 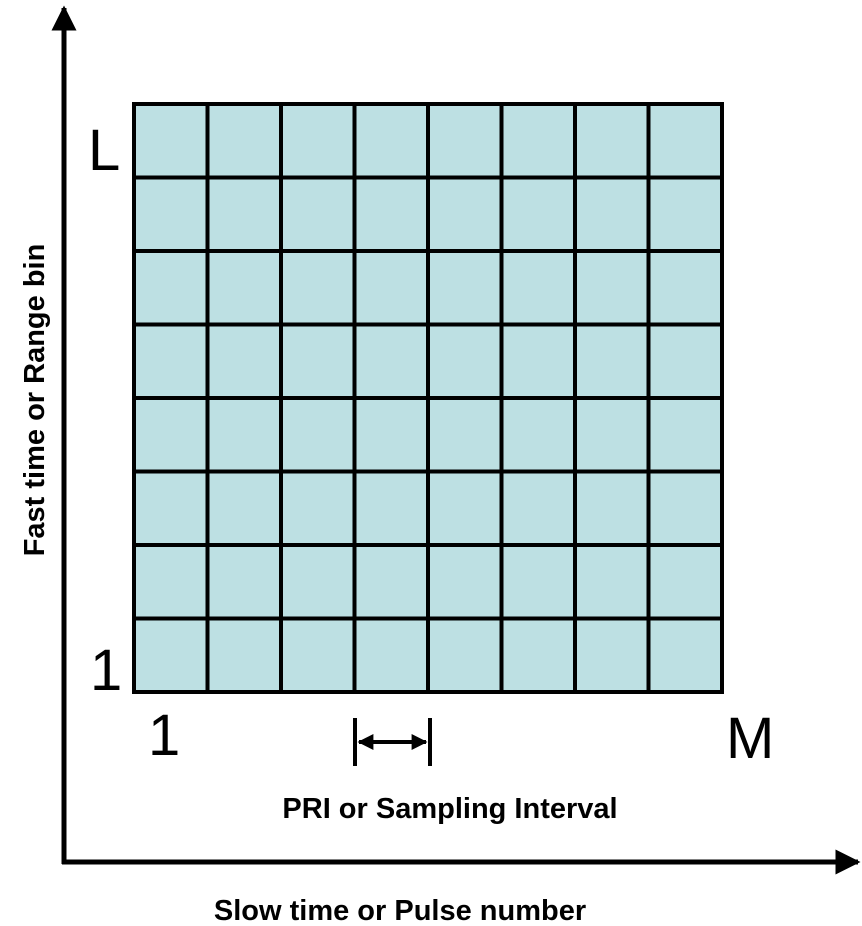 What do you see at coordinates (750, 738) in the screenshot?
I see `label-m: M` at bounding box center [750, 738].